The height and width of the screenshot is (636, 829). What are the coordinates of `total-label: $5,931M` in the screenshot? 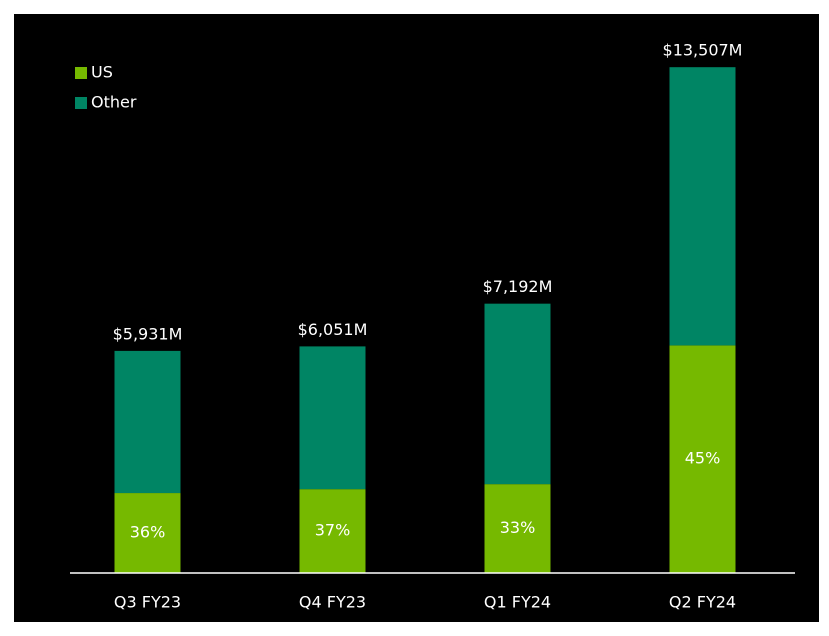 It's located at (148, 333).